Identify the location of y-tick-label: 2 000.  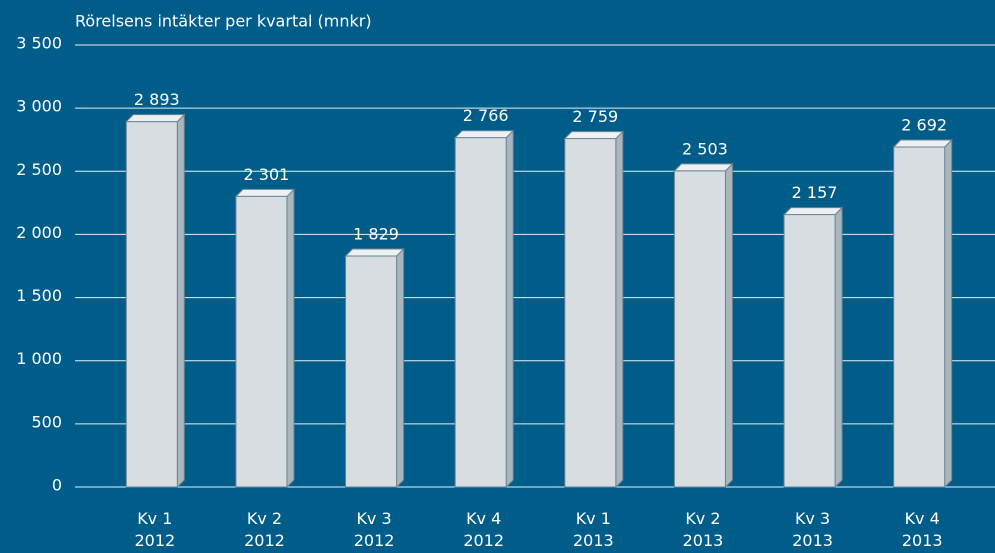
(39, 232).